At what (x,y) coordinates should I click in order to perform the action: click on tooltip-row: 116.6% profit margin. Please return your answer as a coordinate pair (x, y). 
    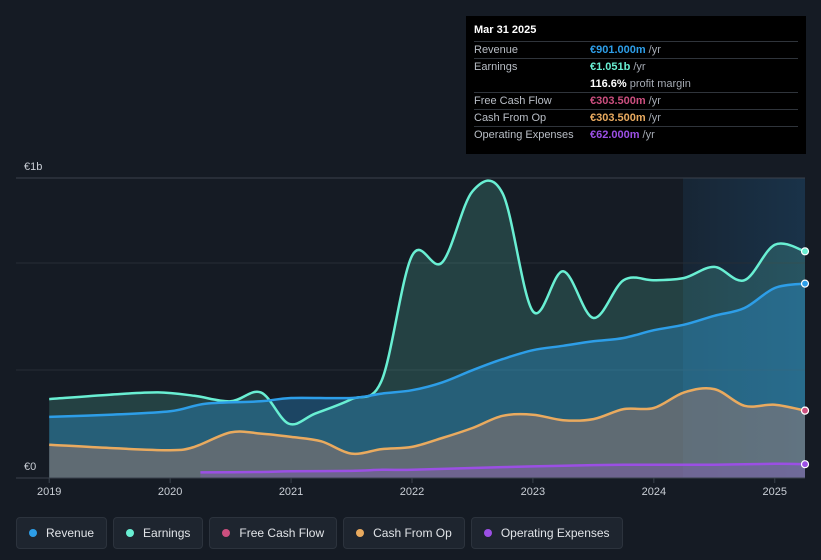
    Looking at the image, I should click on (636, 83).